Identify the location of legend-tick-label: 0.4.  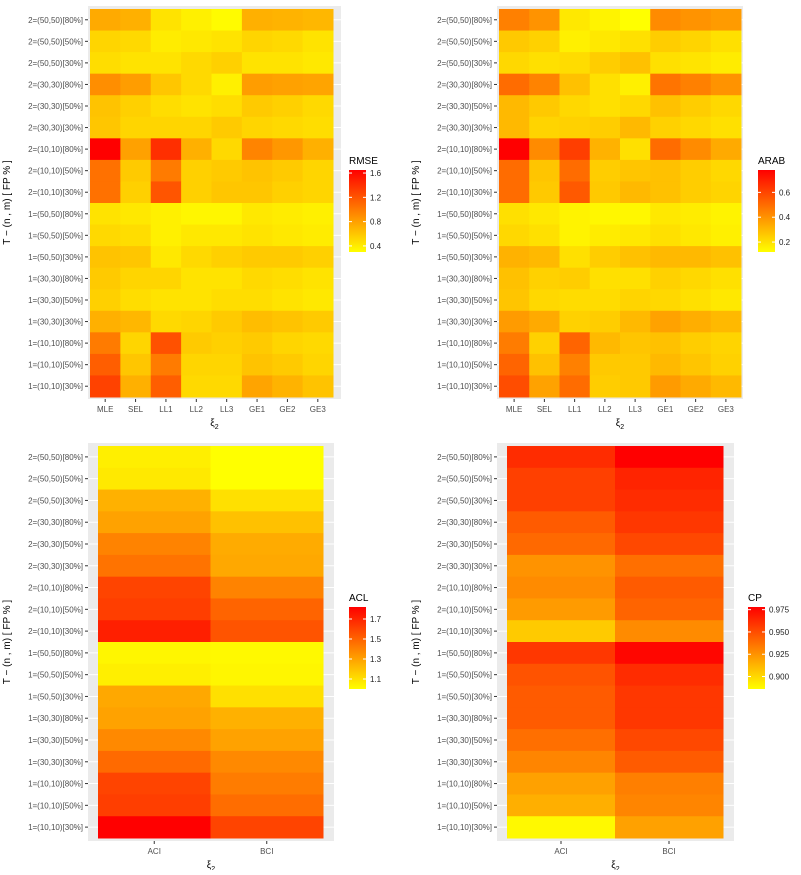
(376, 246).